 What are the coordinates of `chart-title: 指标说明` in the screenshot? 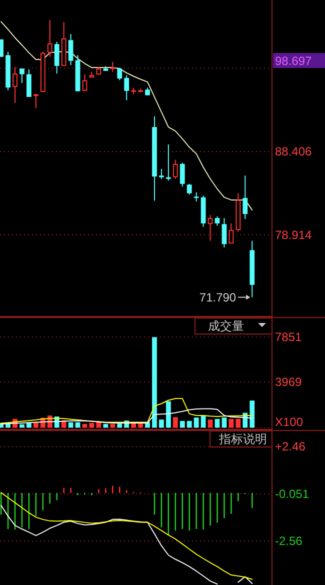 It's located at (242, 439).